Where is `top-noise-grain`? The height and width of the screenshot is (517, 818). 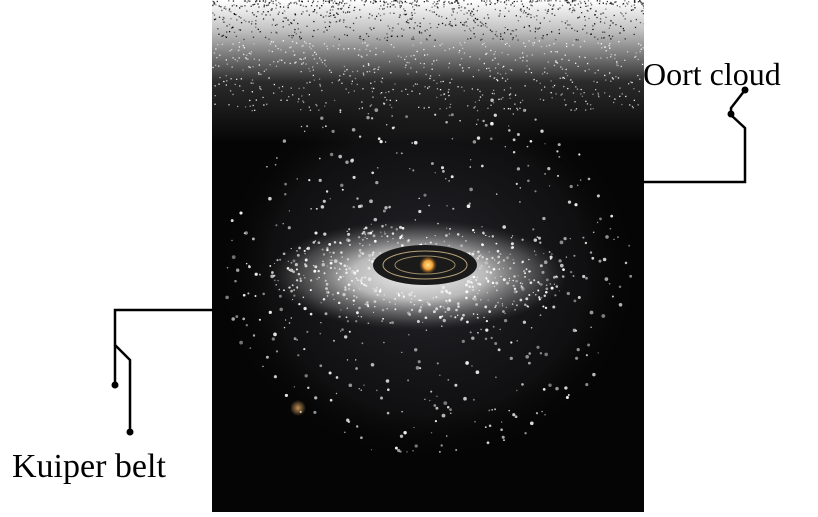
top-noise-grain is located at coordinates (428, 56).